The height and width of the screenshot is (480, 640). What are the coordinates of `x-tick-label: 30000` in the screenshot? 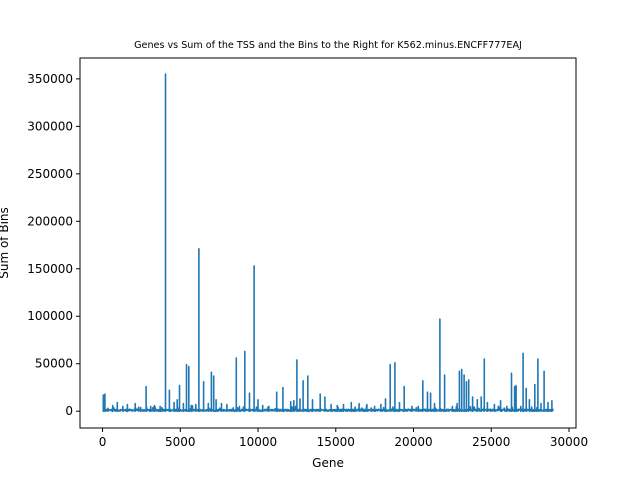 It's located at (569, 442).